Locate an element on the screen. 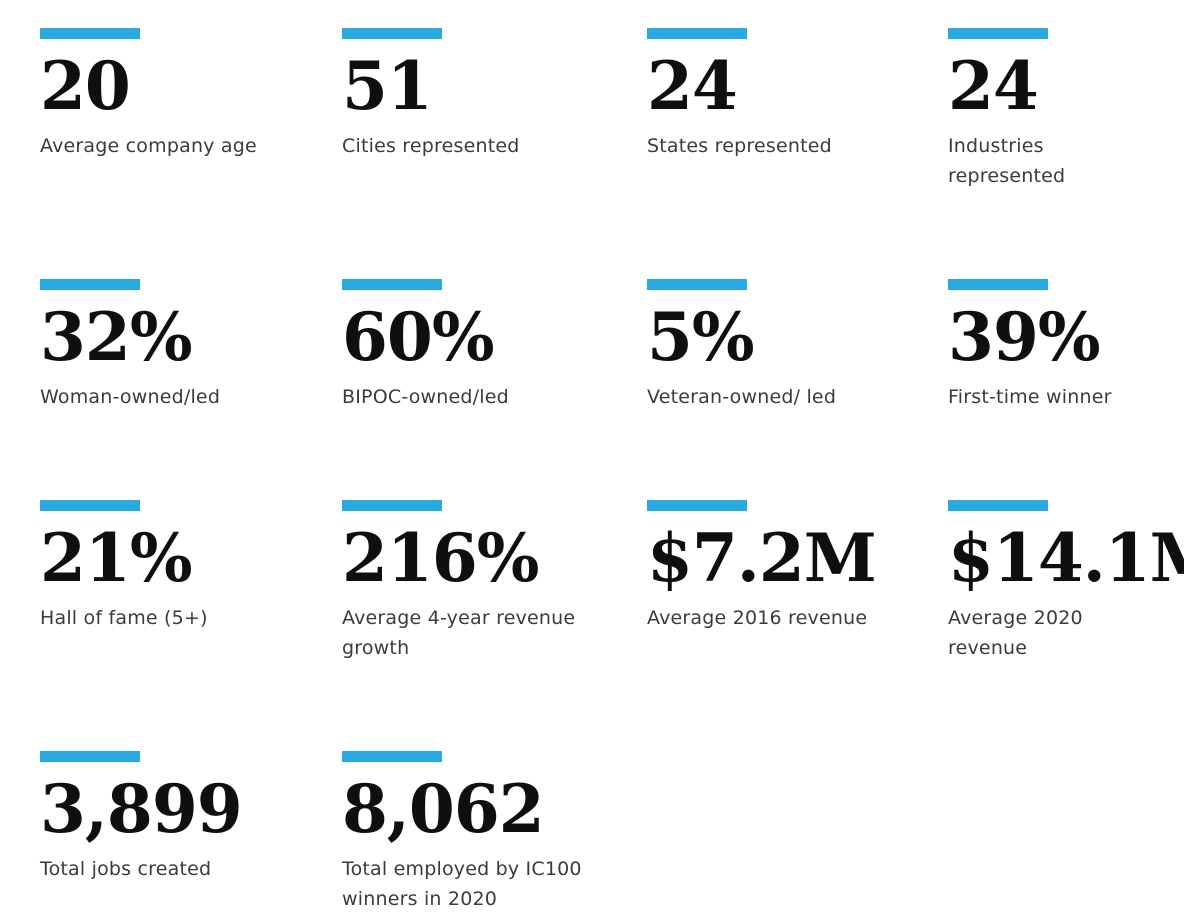  stat-label: Average 4-year revenue growth is located at coordinates (459, 633).